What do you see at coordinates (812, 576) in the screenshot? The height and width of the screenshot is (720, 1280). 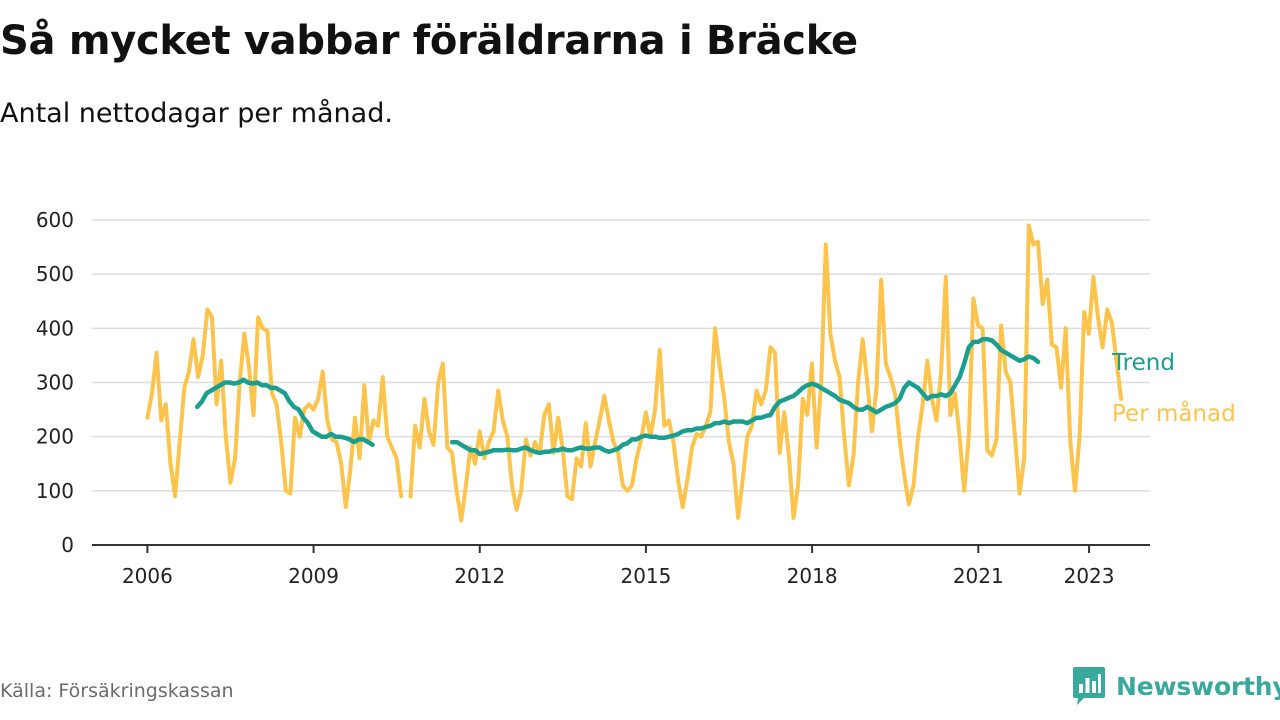 I see `x-tick-label: 2018` at bounding box center [812, 576].